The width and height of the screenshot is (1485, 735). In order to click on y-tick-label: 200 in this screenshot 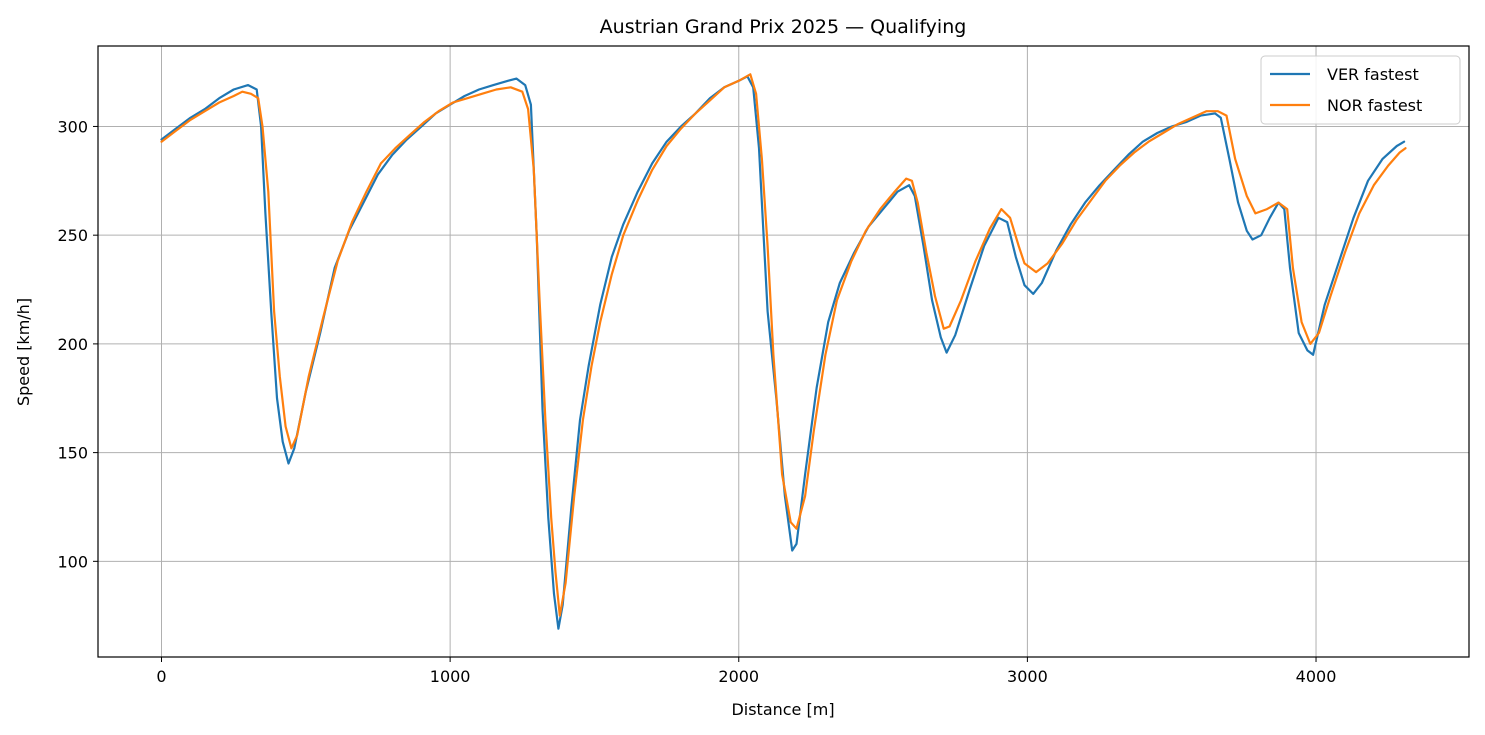, I will do `click(72, 344)`.